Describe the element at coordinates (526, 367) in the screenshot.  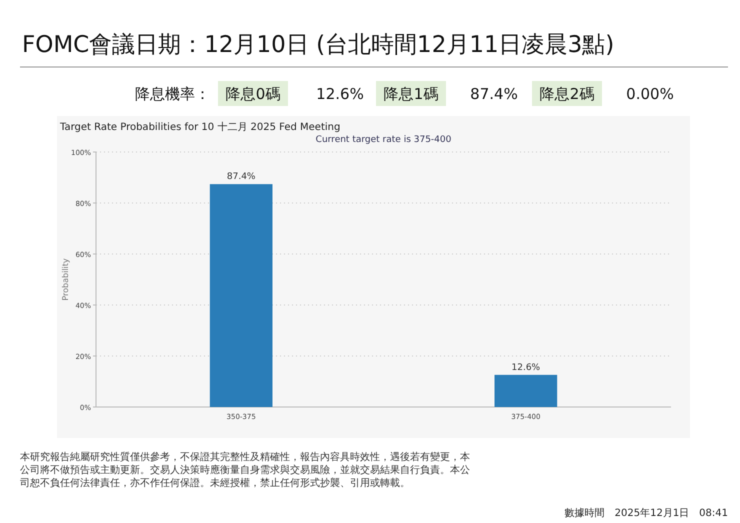
I see `data-label: 12.6%` at that location.